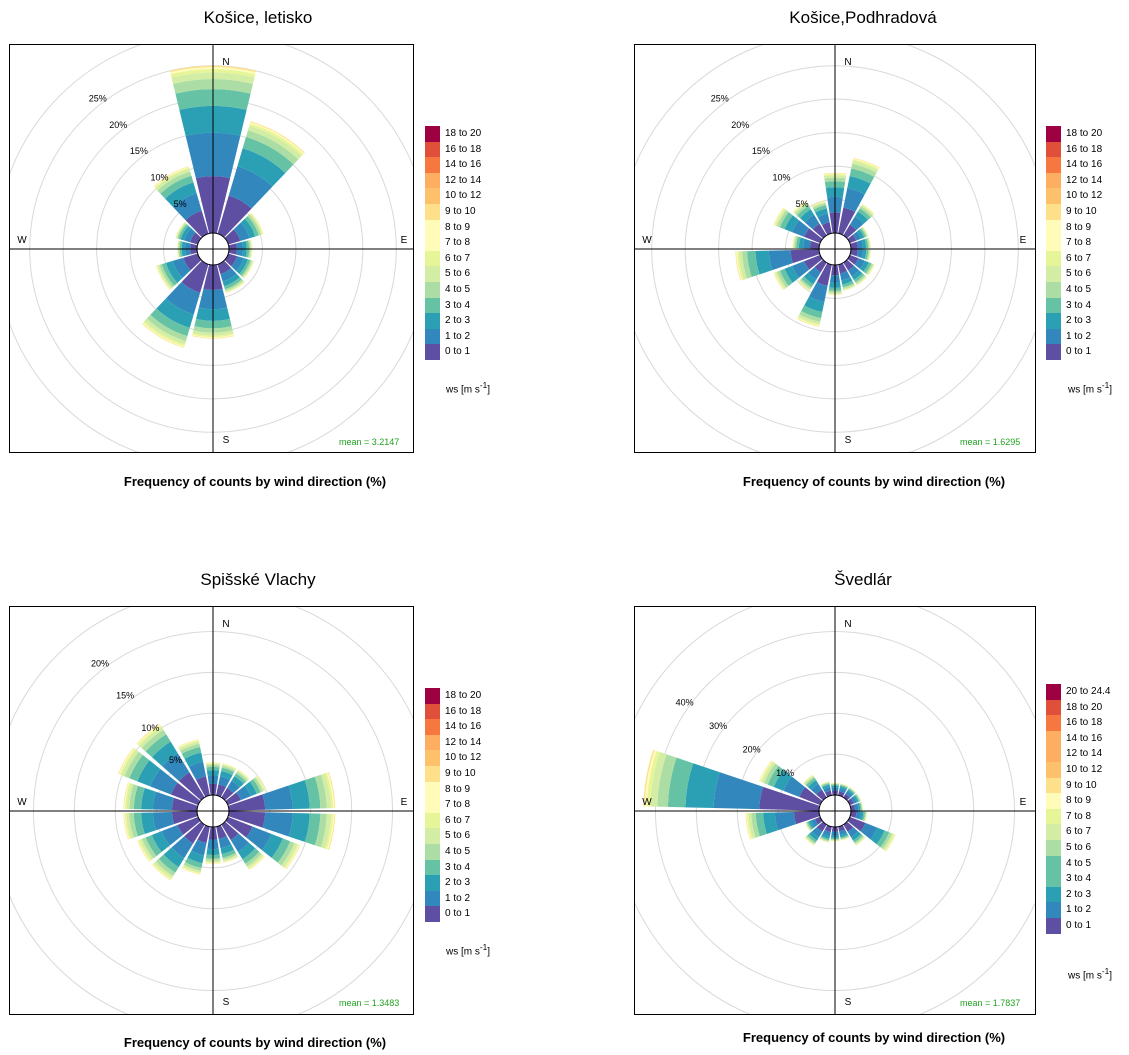  What do you see at coordinates (1079, 879) in the screenshot?
I see `legend-label: 3 to 4` at bounding box center [1079, 879].